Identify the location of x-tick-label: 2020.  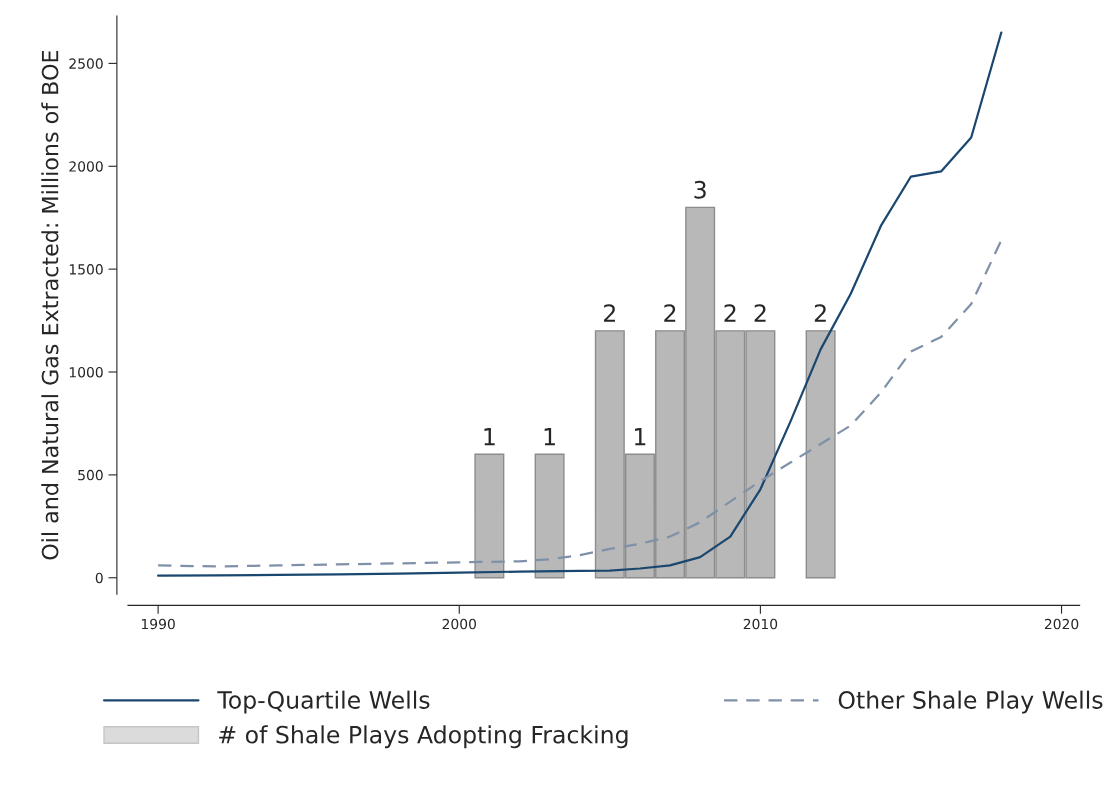
(1061, 624).